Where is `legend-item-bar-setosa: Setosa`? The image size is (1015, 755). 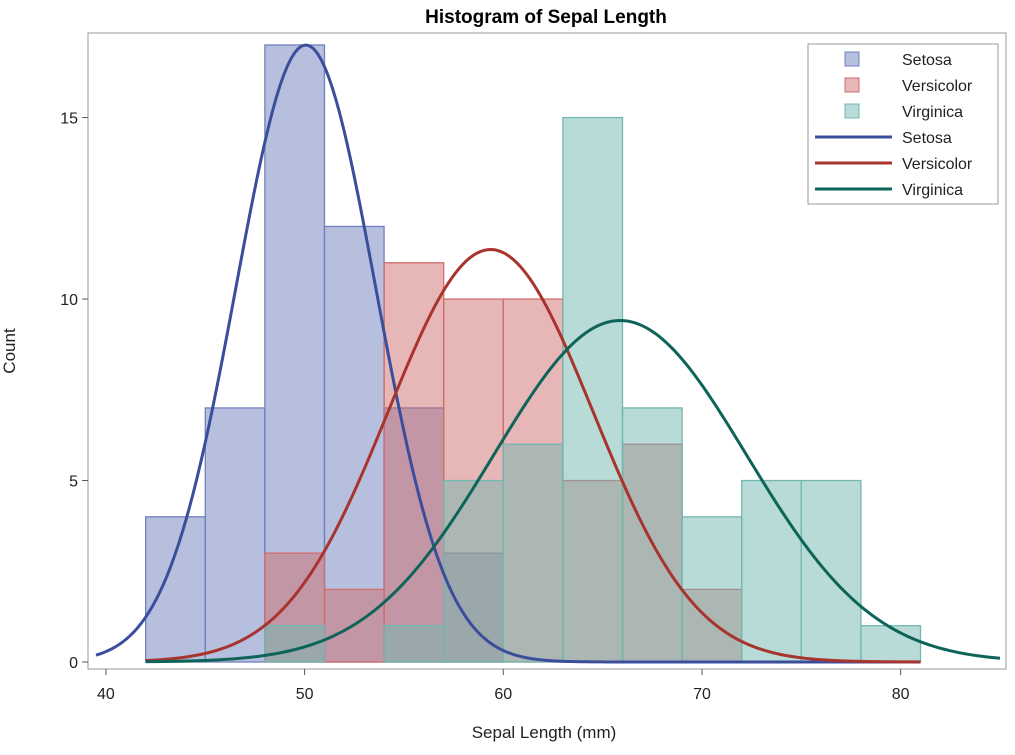
legend-item-bar-setosa: Setosa is located at coordinates (898, 60).